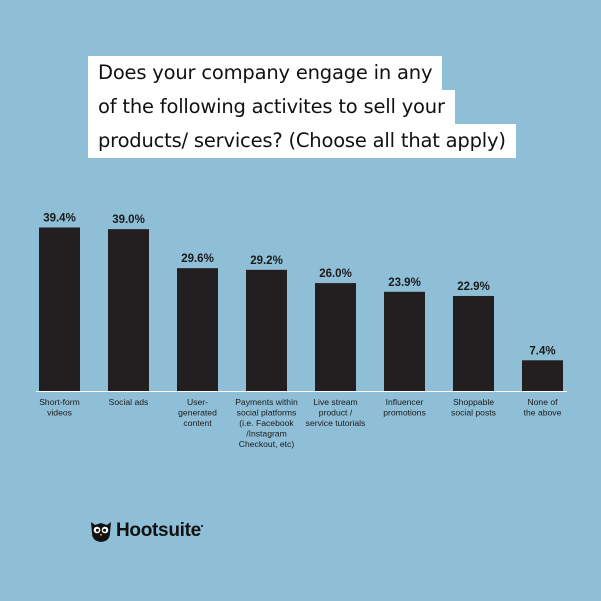 The height and width of the screenshot is (601, 601). Describe the element at coordinates (265, 73) in the screenshot. I see `title-line-1: Does your company engage in any` at that location.